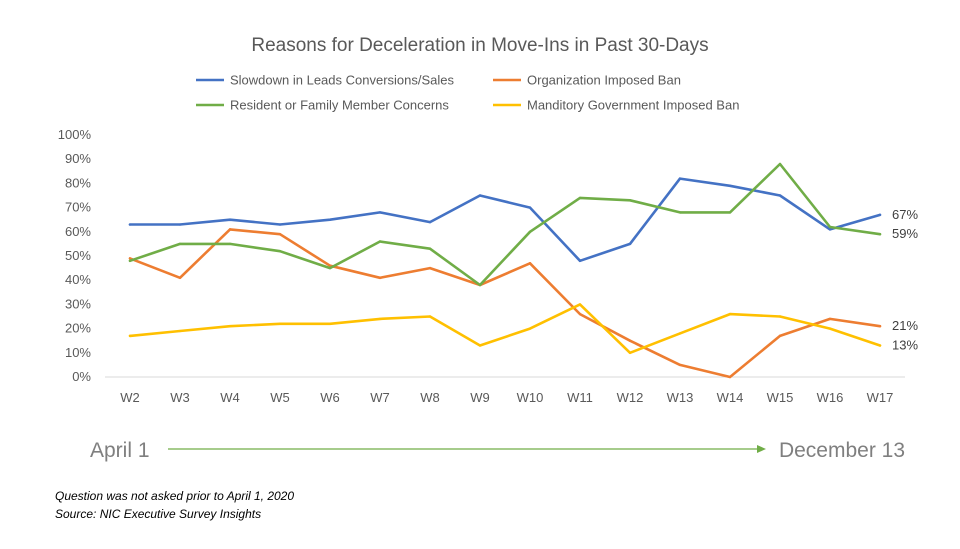 The height and width of the screenshot is (549, 960). What do you see at coordinates (905, 325) in the screenshot?
I see `end-label: 21%` at bounding box center [905, 325].